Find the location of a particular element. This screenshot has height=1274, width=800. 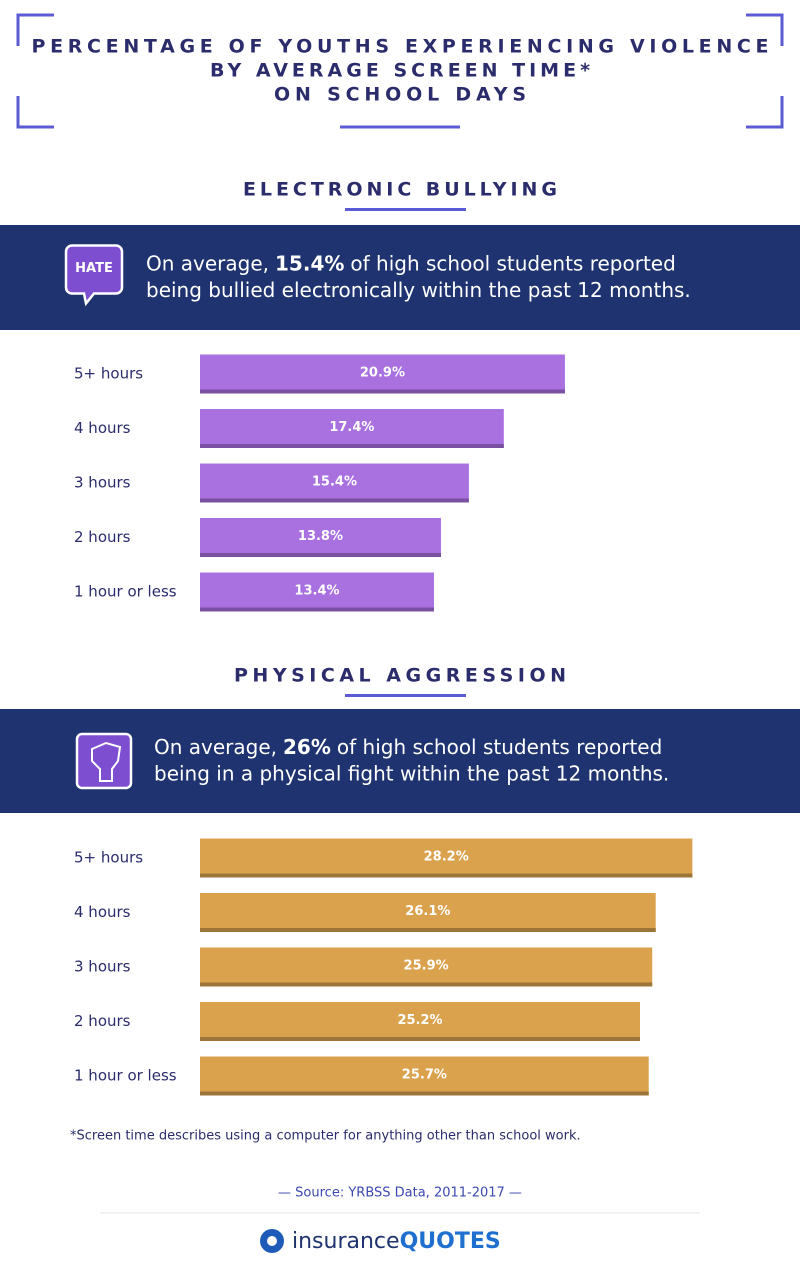

section-title: ELECTRONIC BULLYING is located at coordinates (400, 190).